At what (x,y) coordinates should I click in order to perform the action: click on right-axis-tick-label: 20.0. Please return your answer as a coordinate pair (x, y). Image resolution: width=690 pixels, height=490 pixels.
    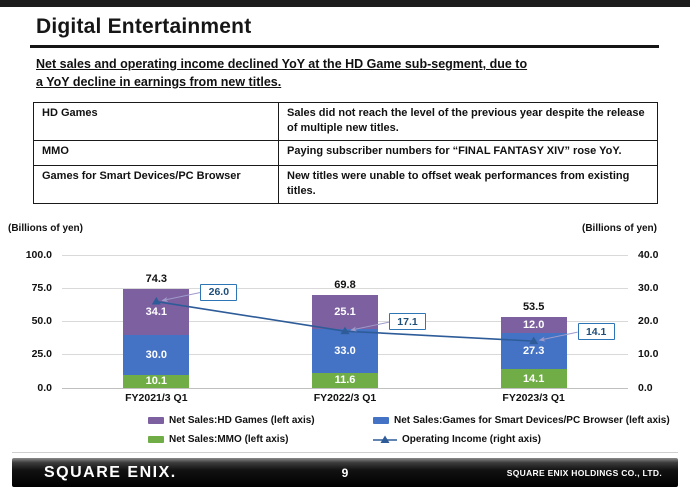
    Looking at the image, I should click on (648, 321).